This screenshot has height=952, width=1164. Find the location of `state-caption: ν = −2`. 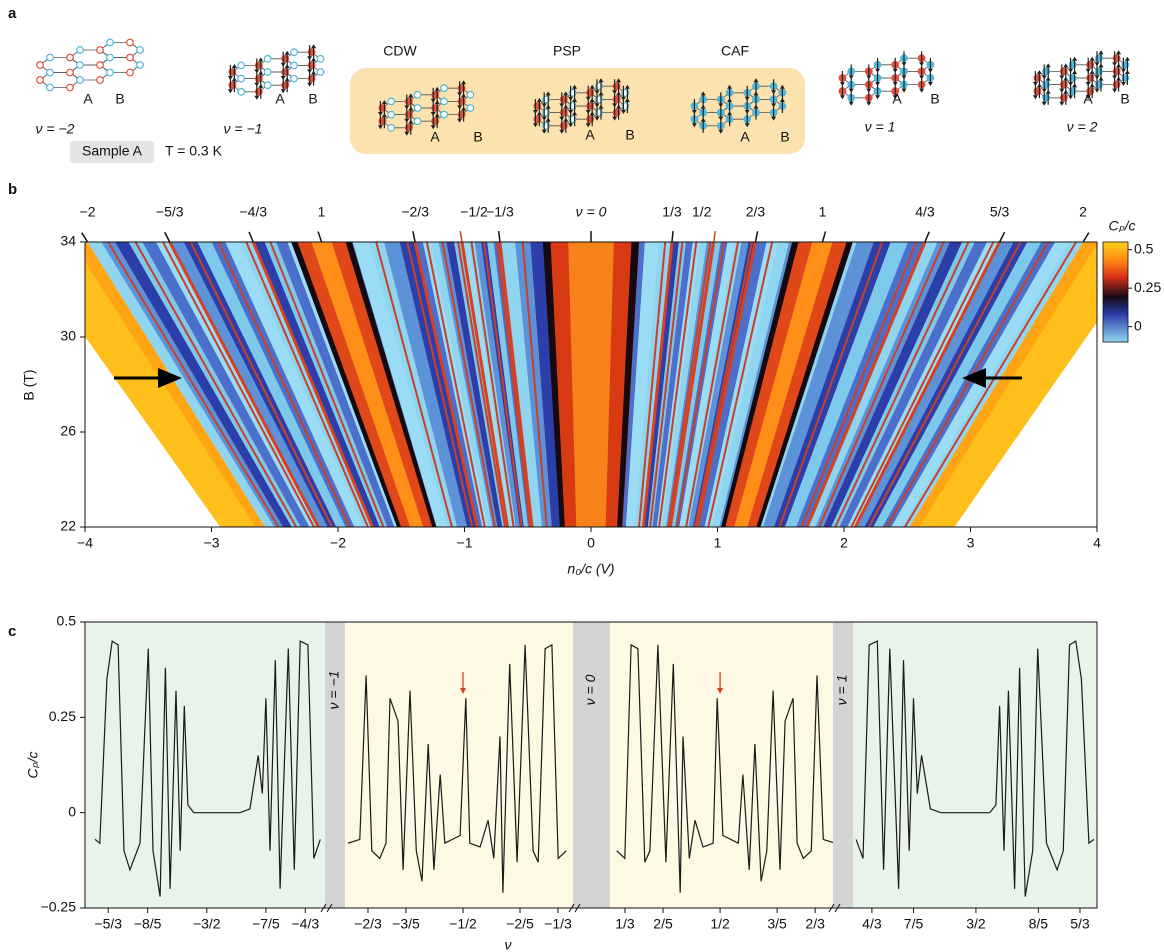

state-caption: ν = −2 is located at coordinates (55, 129).